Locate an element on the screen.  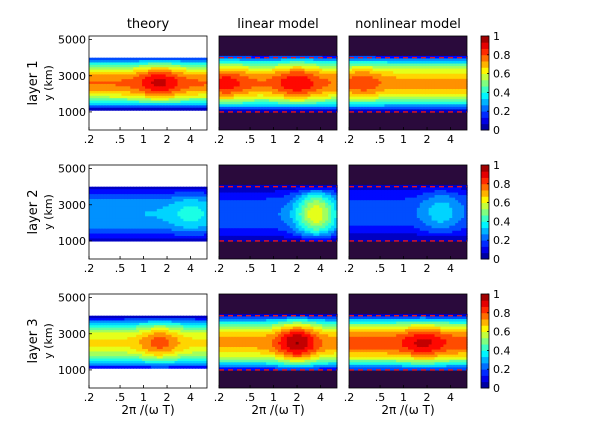
x-tick-label: .2 is located at coordinates (89, 139).